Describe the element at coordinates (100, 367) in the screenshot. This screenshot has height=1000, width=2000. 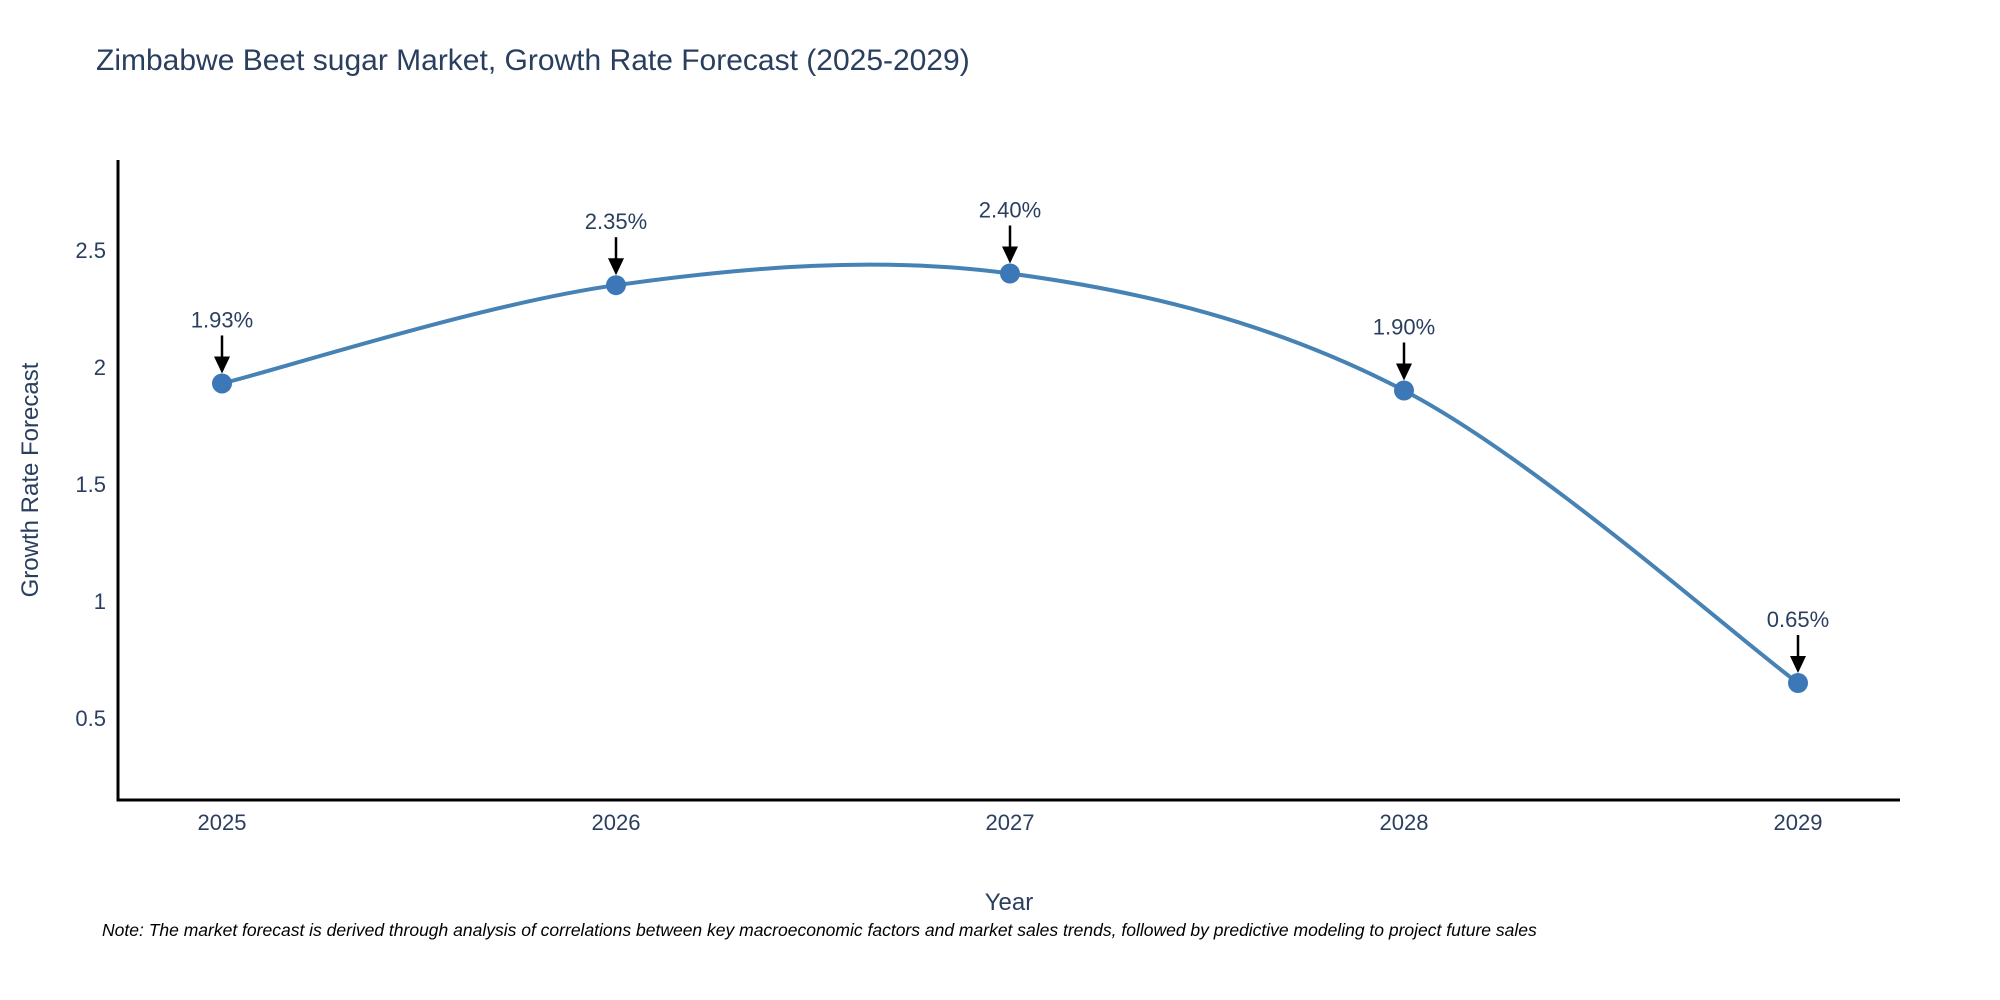
I see `y-tick-label-2: 2` at that location.